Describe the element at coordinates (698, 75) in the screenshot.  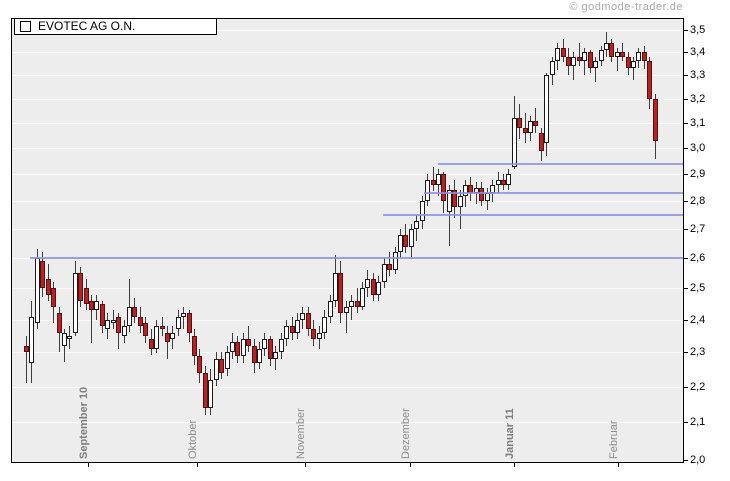
I see `y-tick-label: 3,3` at that location.